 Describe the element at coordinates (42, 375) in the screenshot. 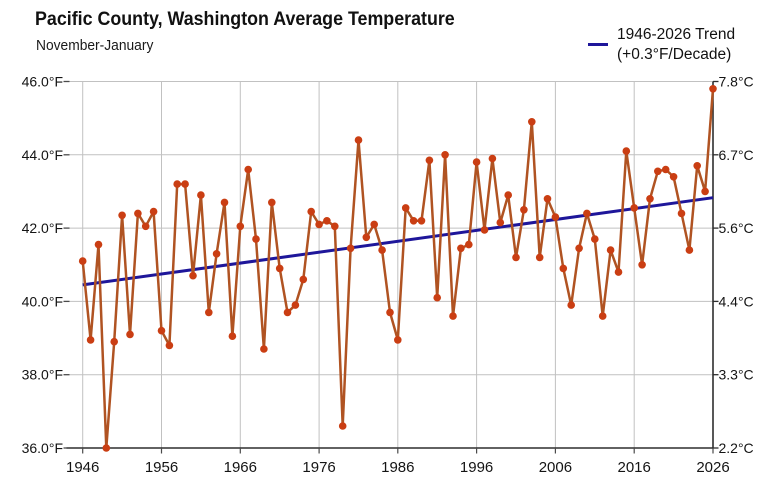

I see `svg-text: 38.0°F` at that location.